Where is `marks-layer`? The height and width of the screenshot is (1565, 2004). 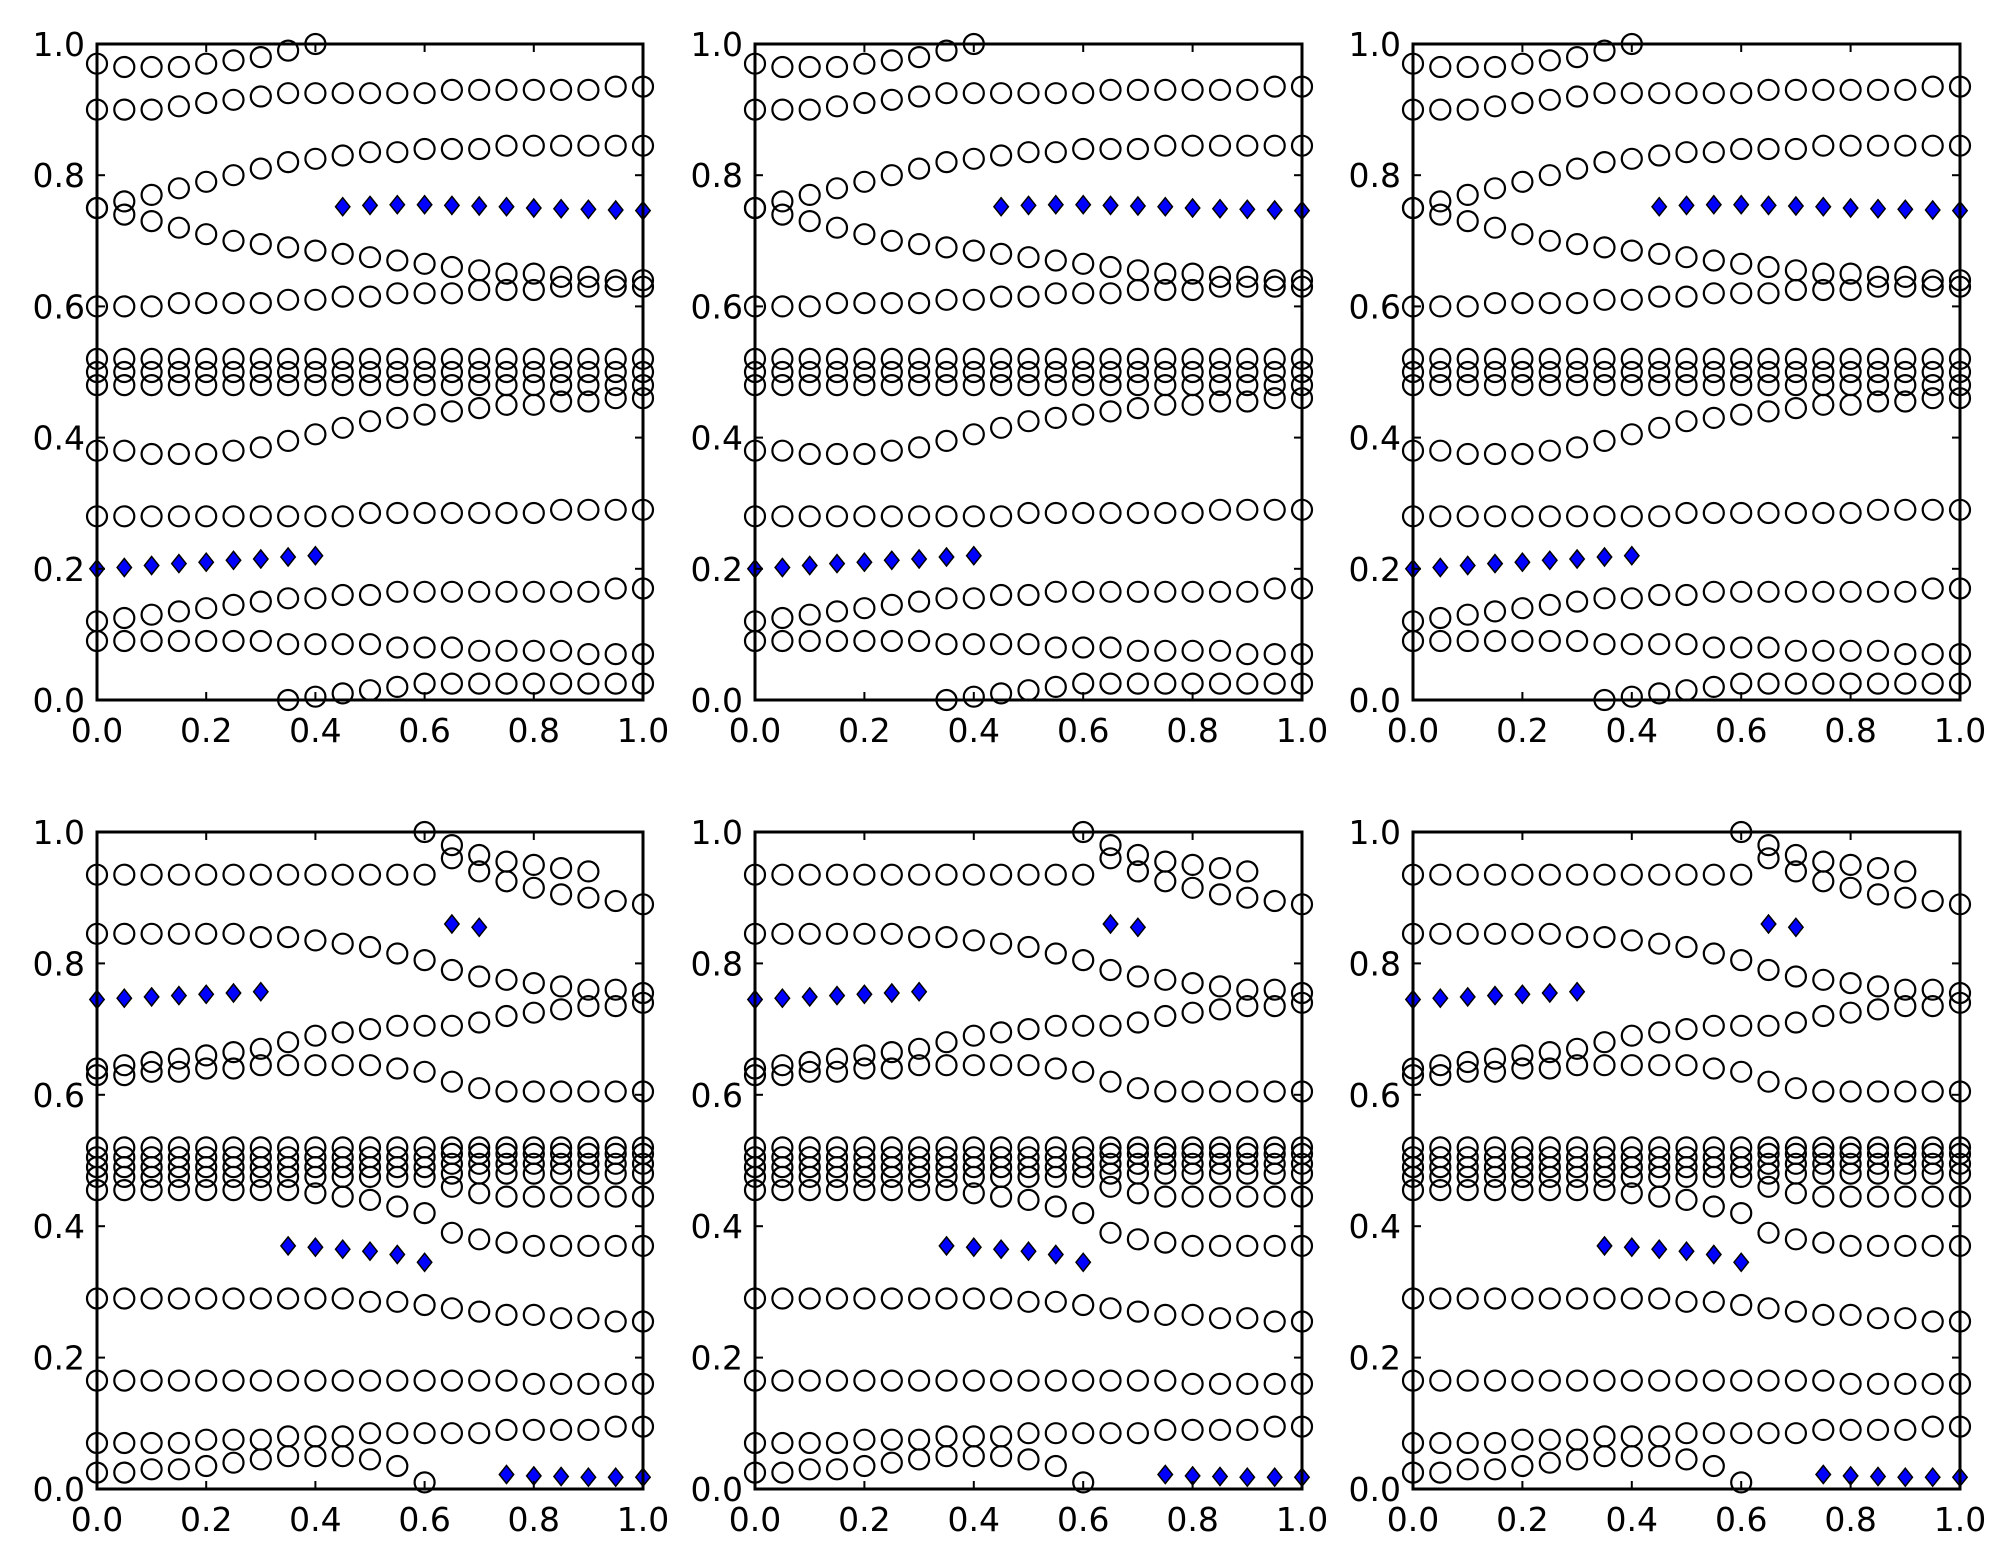
marks-layer is located at coordinates (370, 1157).